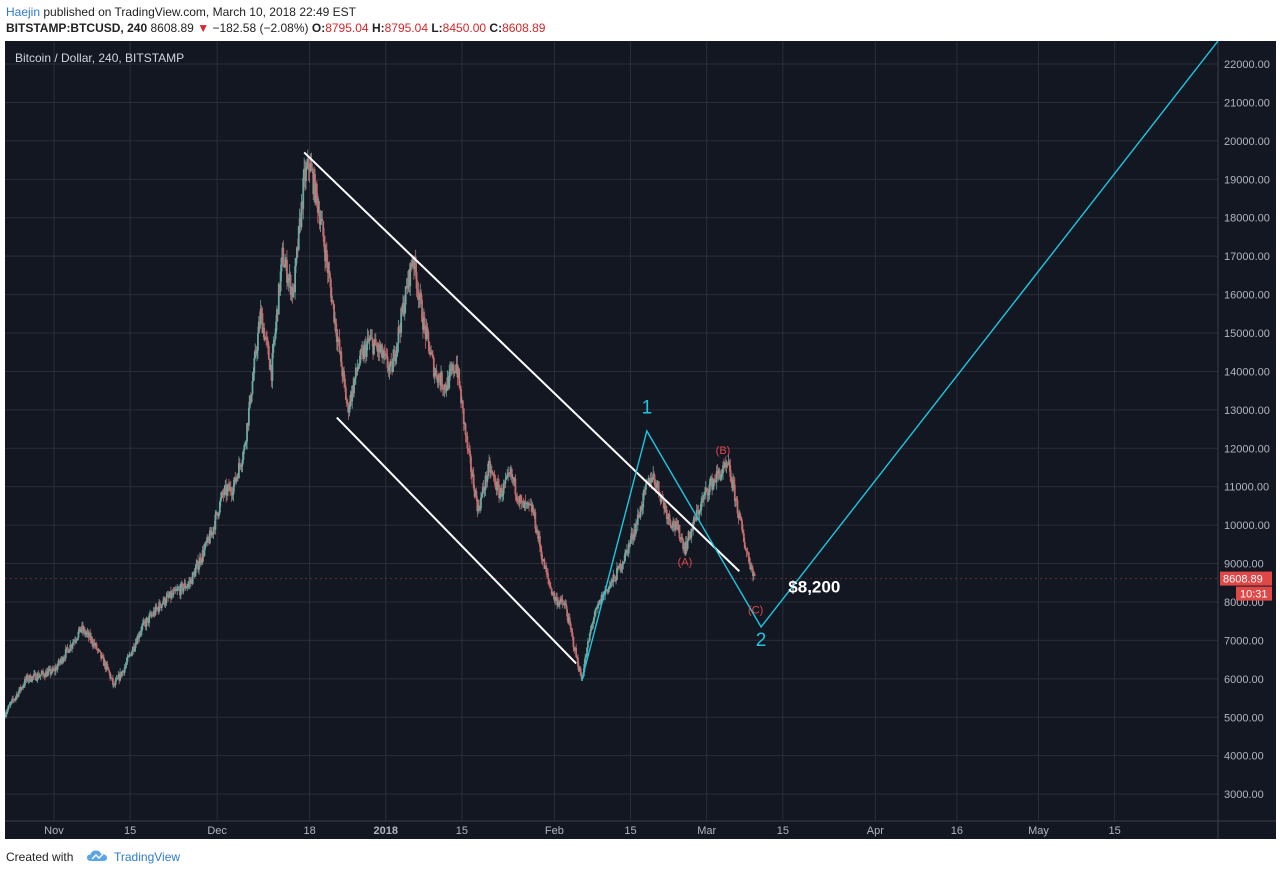 The image size is (1280, 874). What do you see at coordinates (1247, 103) in the screenshot?
I see `y-tick-label: 21000.00` at bounding box center [1247, 103].